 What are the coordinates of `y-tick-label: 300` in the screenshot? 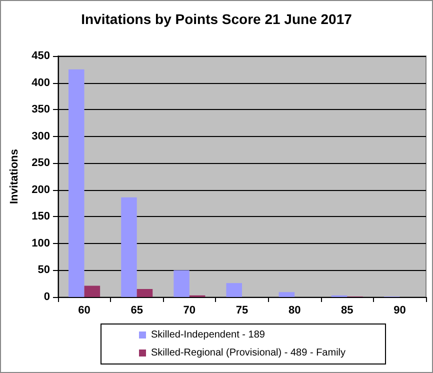 It's located at (41, 136).